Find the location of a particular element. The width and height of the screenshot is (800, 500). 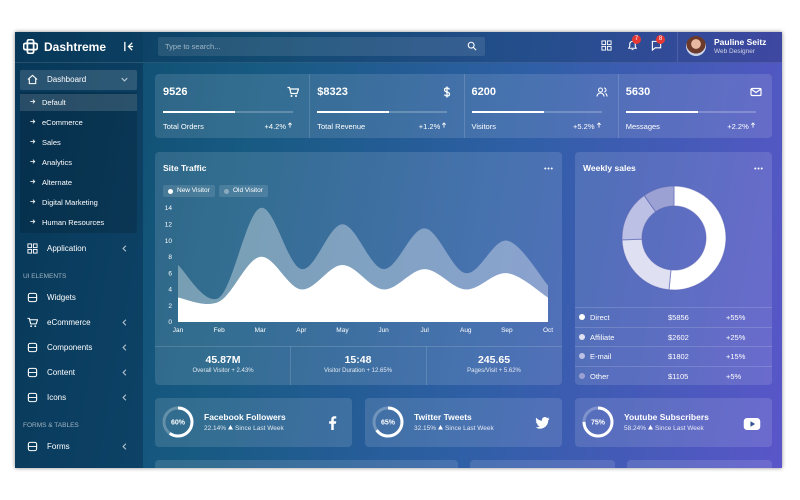

row-change: +25% is located at coordinates (736, 337).